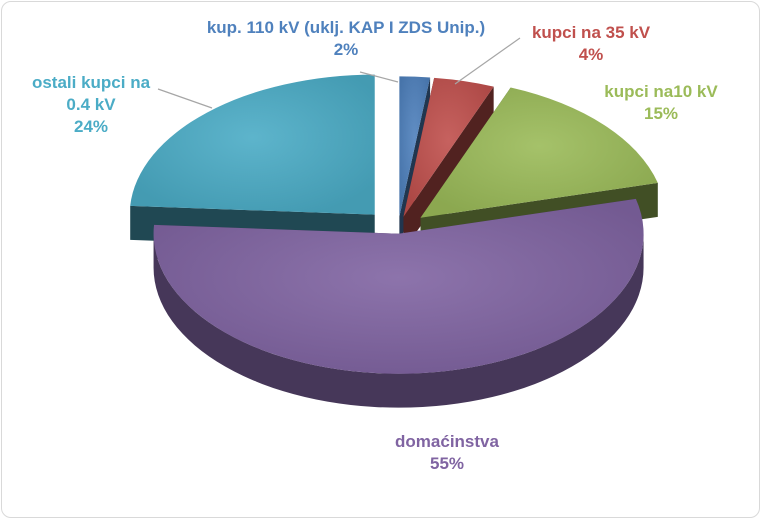 The image size is (763, 521). Describe the element at coordinates (379, 77) in the screenshot. I see `leader-line-110kv` at that location.